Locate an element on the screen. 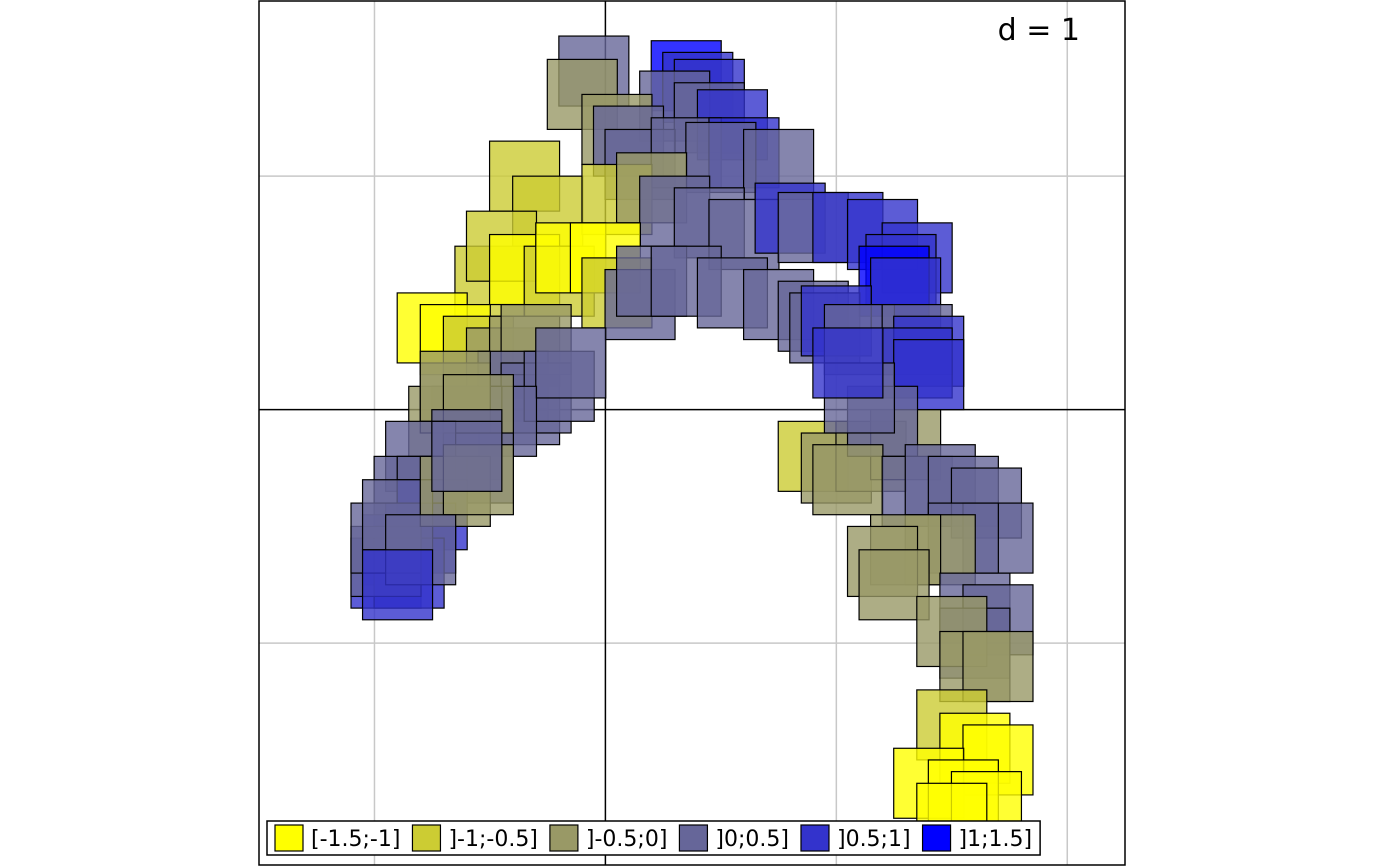 The height and width of the screenshot is (866, 1400). legend-label: [-1.5;-1] is located at coordinates (355, 839).